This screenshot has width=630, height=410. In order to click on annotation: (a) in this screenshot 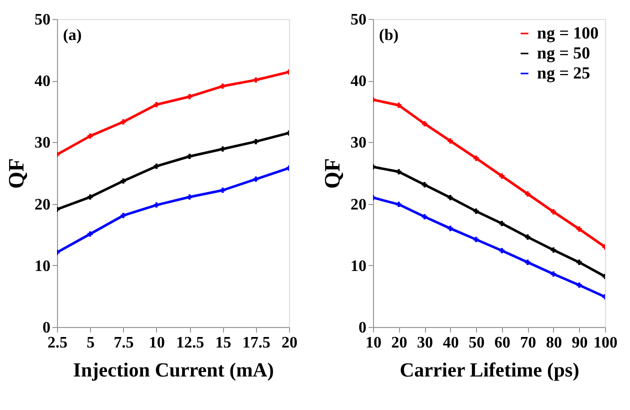, I will do `click(72, 35)`.